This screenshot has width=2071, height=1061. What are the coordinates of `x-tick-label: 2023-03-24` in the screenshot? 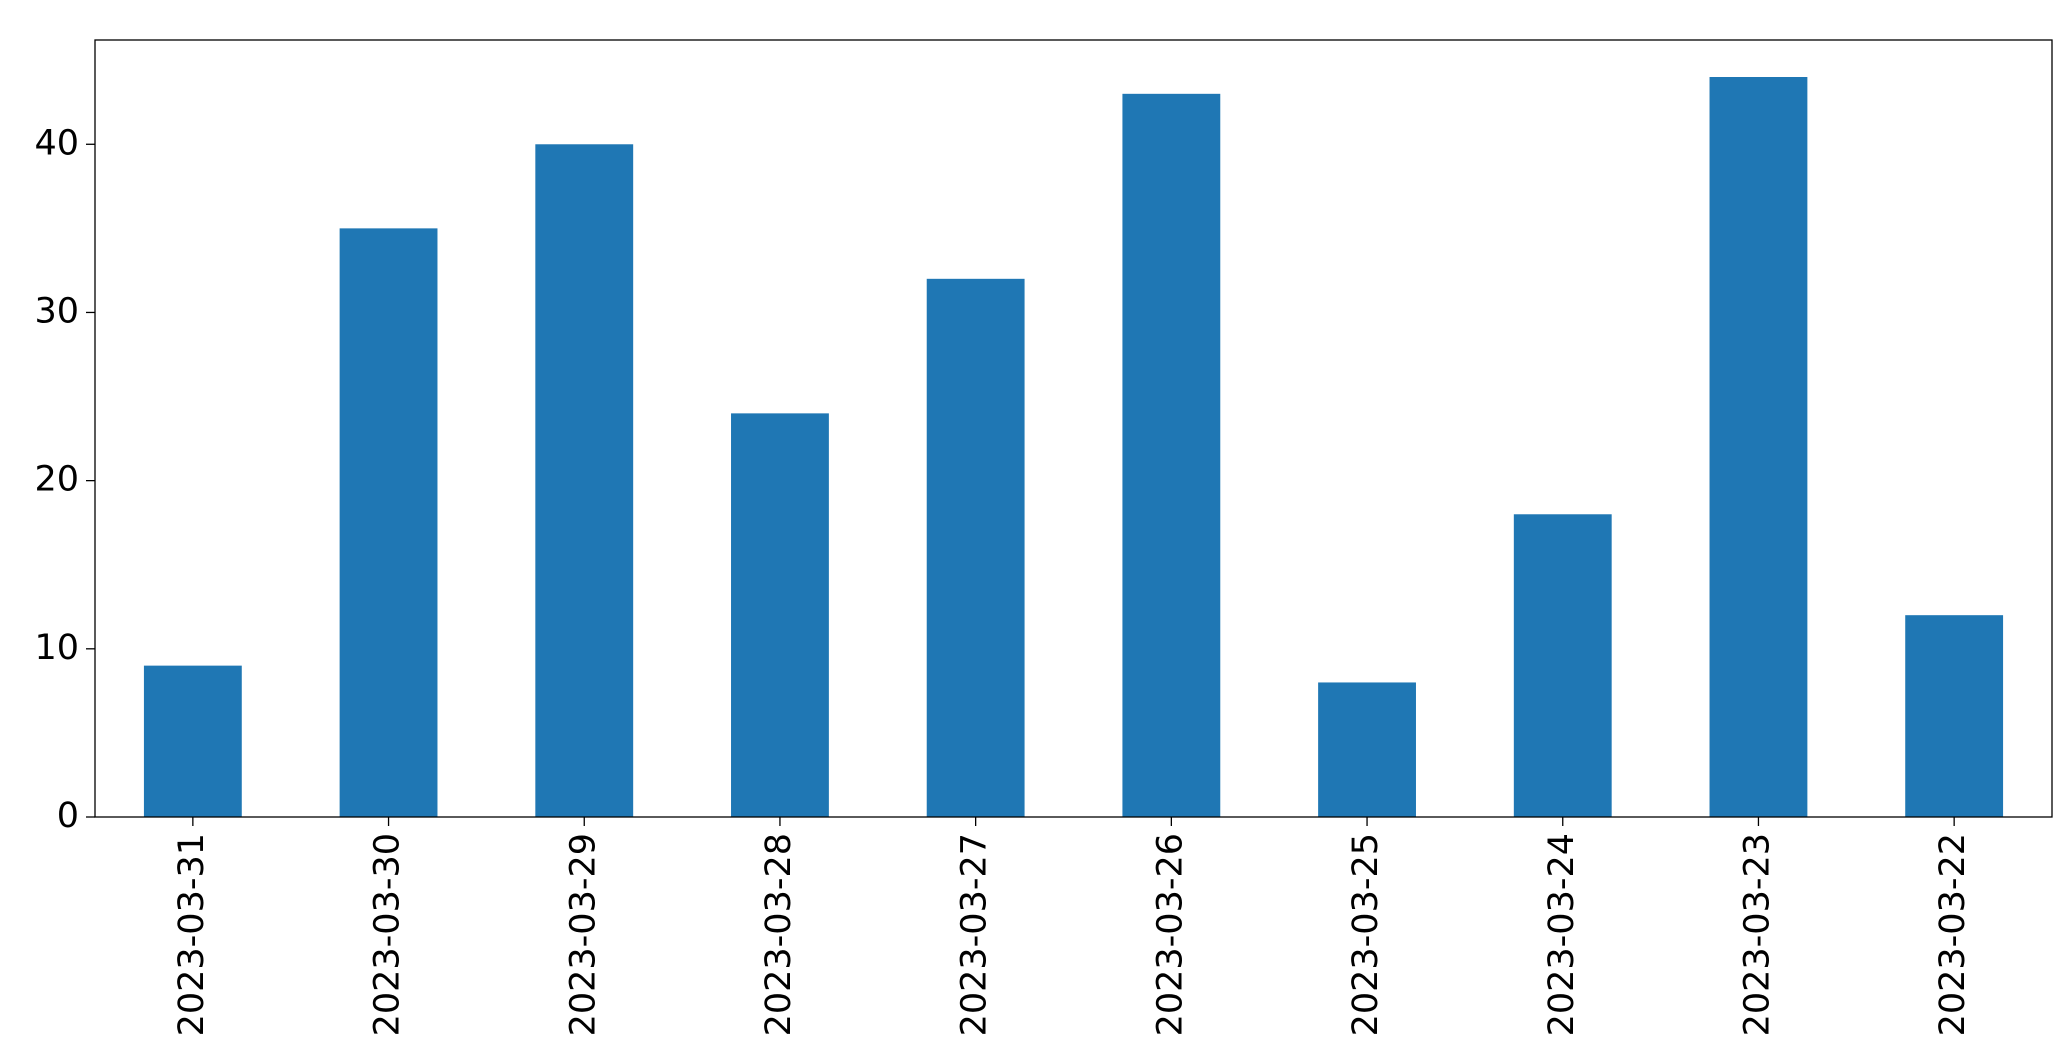 It's located at (1562, 934).